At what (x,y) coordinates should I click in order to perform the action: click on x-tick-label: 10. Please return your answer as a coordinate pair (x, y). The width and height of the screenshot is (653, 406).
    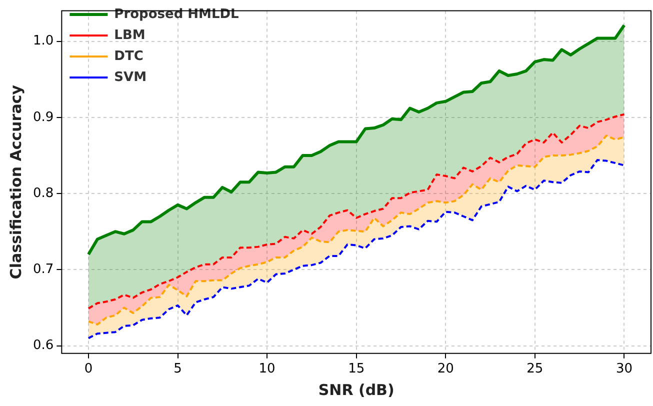
    Looking at the image, I should click on (267, 369).